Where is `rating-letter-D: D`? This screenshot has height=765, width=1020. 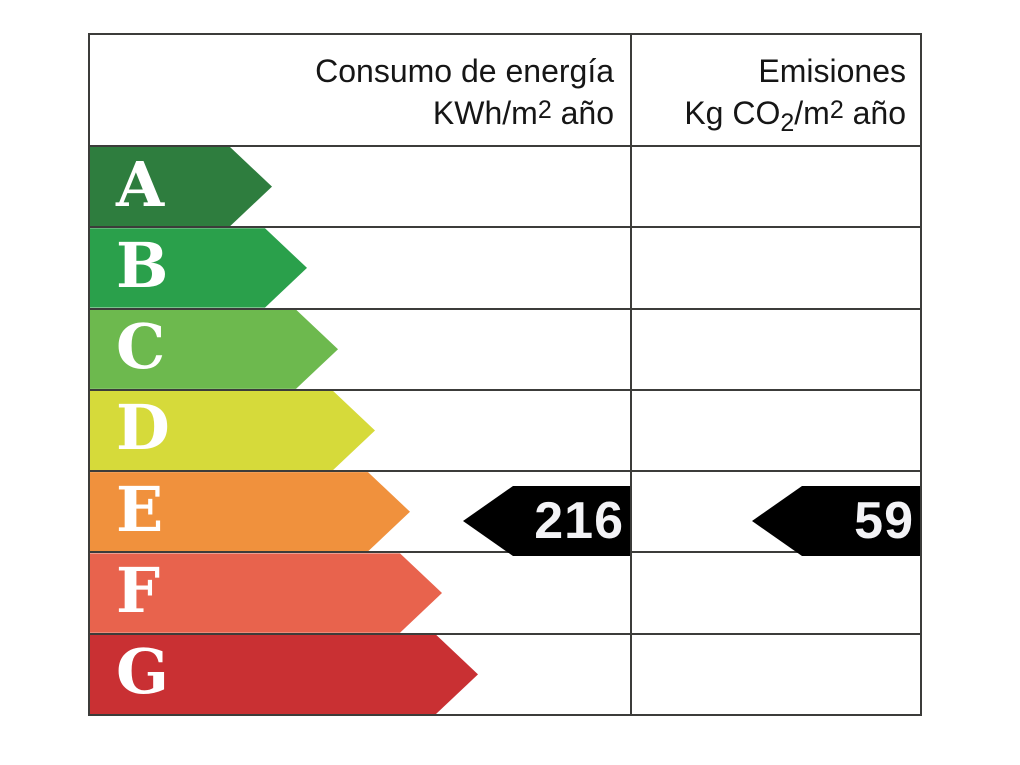
rating-letter-D: D is located at coordinates (143, 428).